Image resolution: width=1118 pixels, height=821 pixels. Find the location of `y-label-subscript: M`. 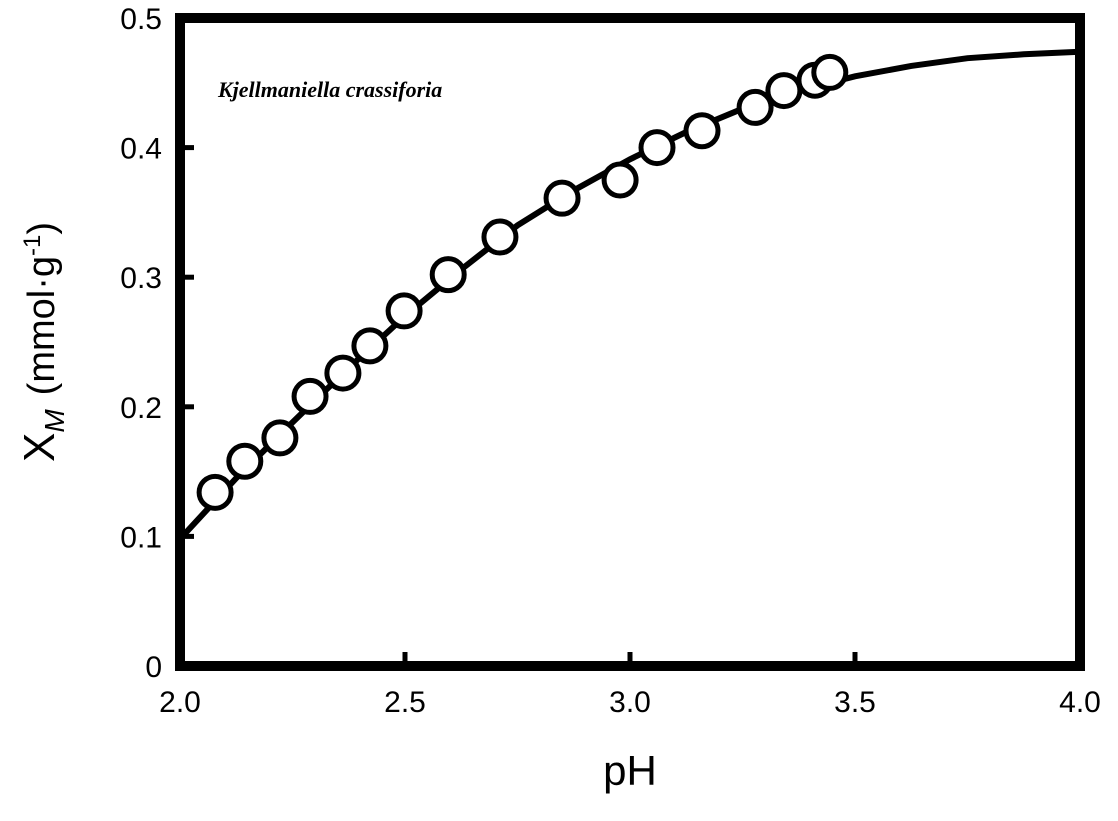

y-label-subscript: M is located at coordinates (54, 421).